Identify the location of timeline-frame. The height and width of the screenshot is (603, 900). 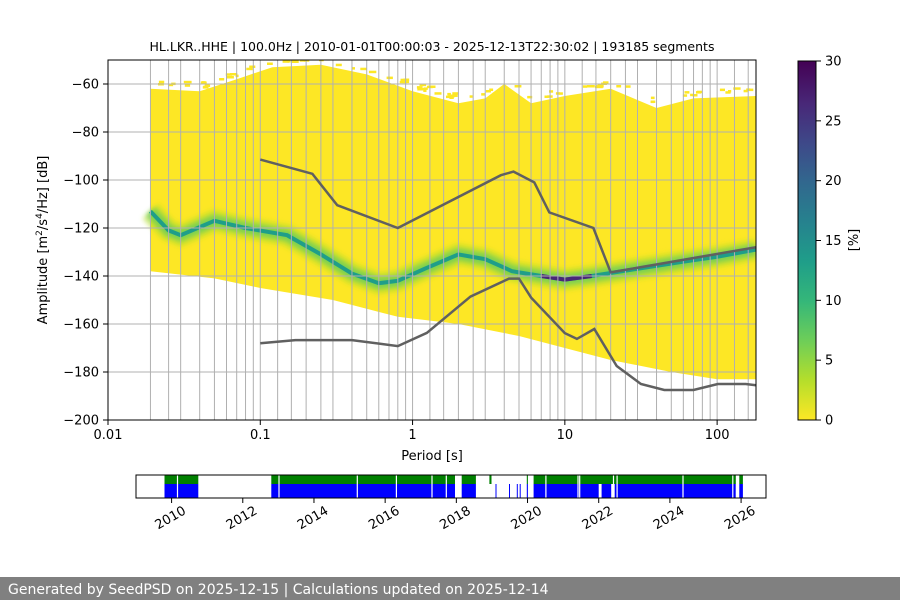
(451, 486).